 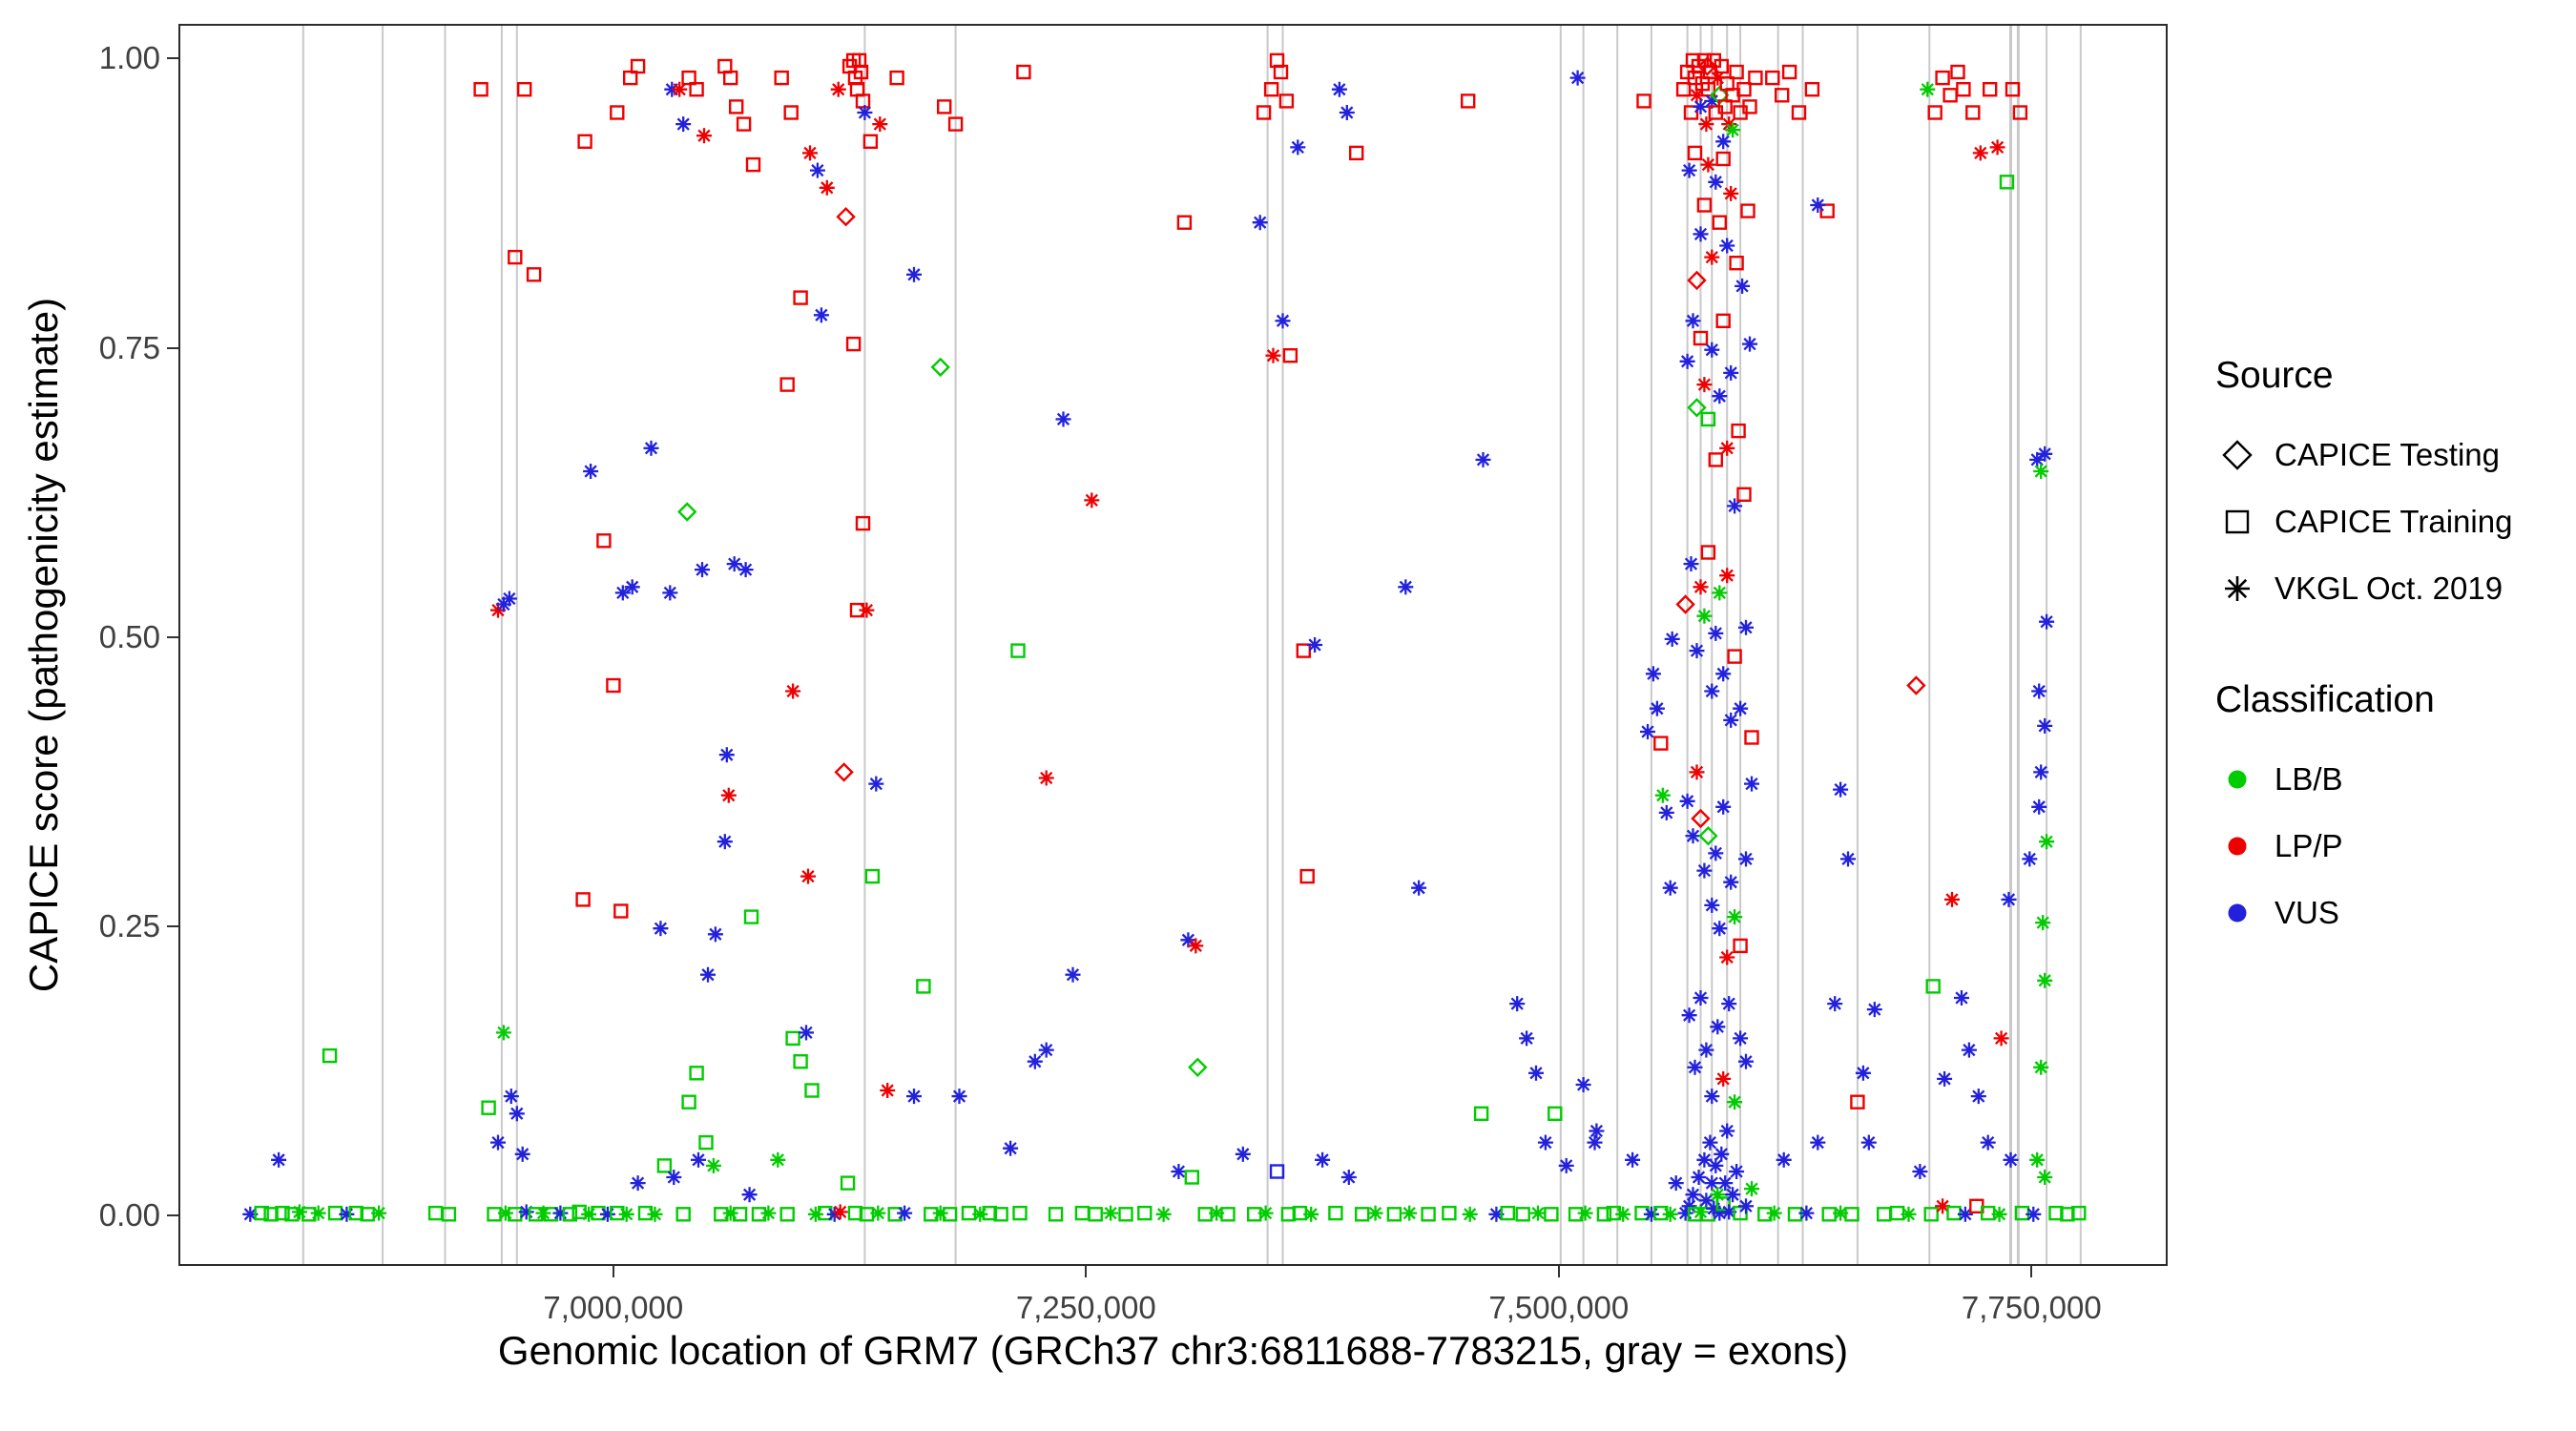 I want to click on legend-item-label: LB/B, so click(x=2309, y=779).